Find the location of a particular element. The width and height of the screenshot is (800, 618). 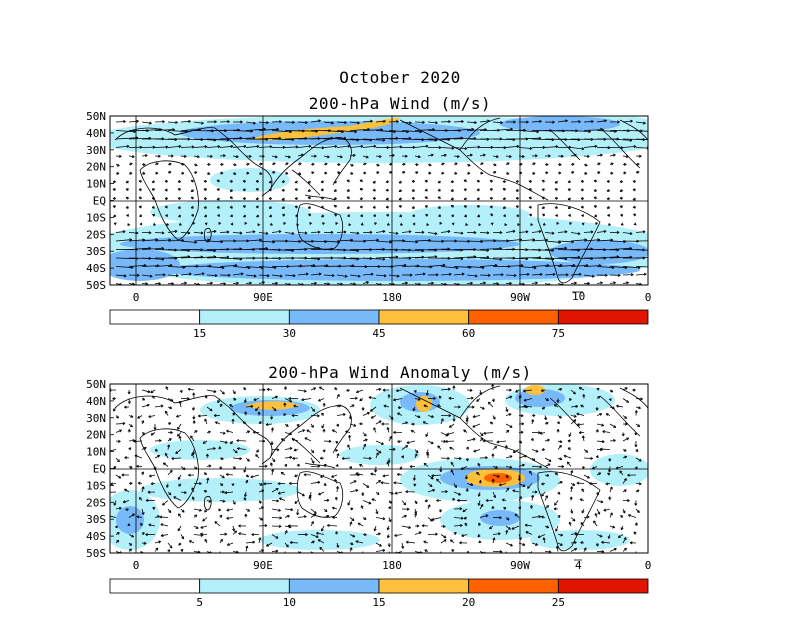

colorbar-label: 10 is located at coordinates (289, 602).